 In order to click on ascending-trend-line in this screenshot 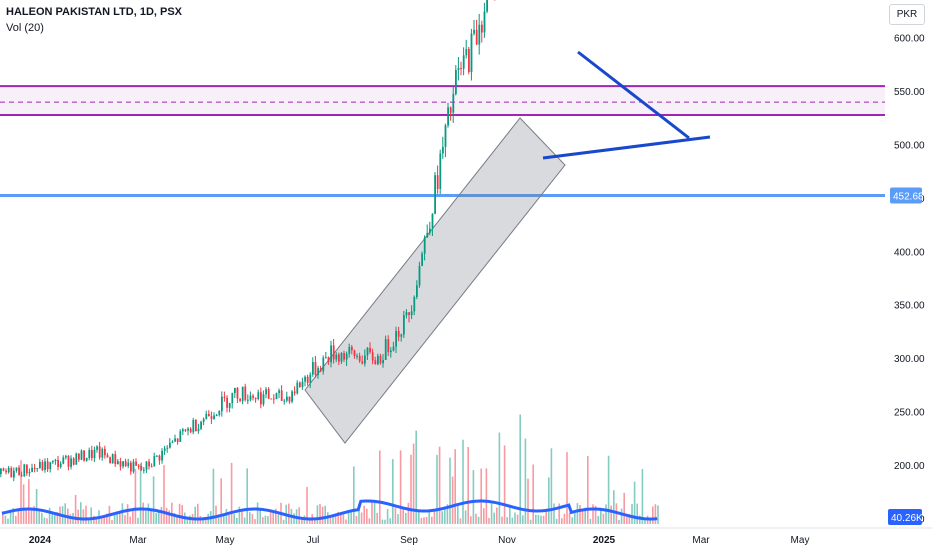, I will do `click(626, 147)`.